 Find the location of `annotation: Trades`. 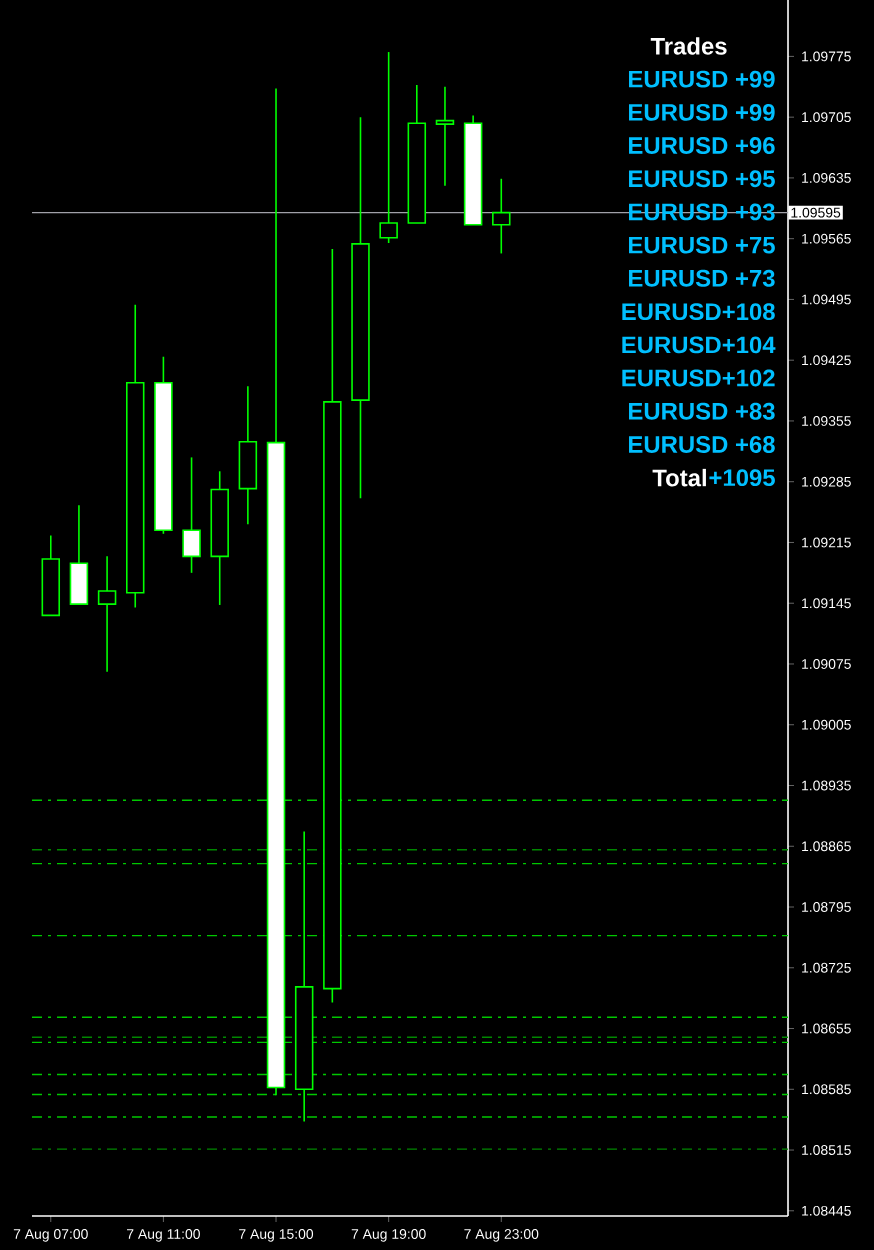

annotation: Trades is located at coordinates (688, 46).